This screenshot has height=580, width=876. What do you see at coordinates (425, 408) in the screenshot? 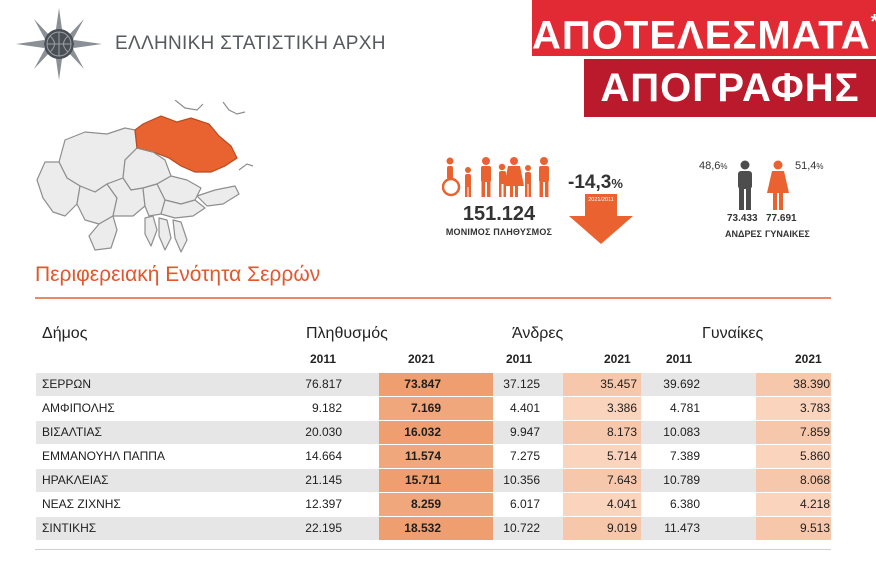
I see `population-2021-cell: 7.169` at bounding box center [425, 408].